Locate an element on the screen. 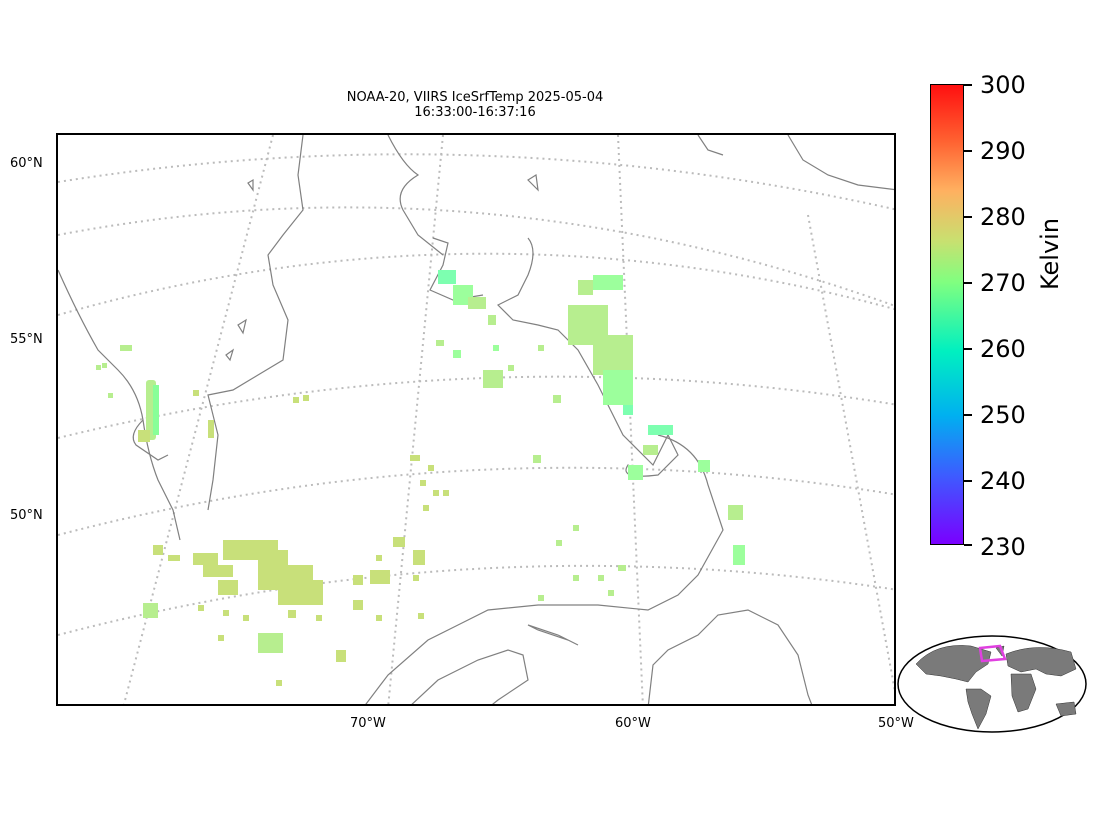 This screenshot has width=1120, height=840. lat-label-55n: 55°N is located at coordinates (26, 339).